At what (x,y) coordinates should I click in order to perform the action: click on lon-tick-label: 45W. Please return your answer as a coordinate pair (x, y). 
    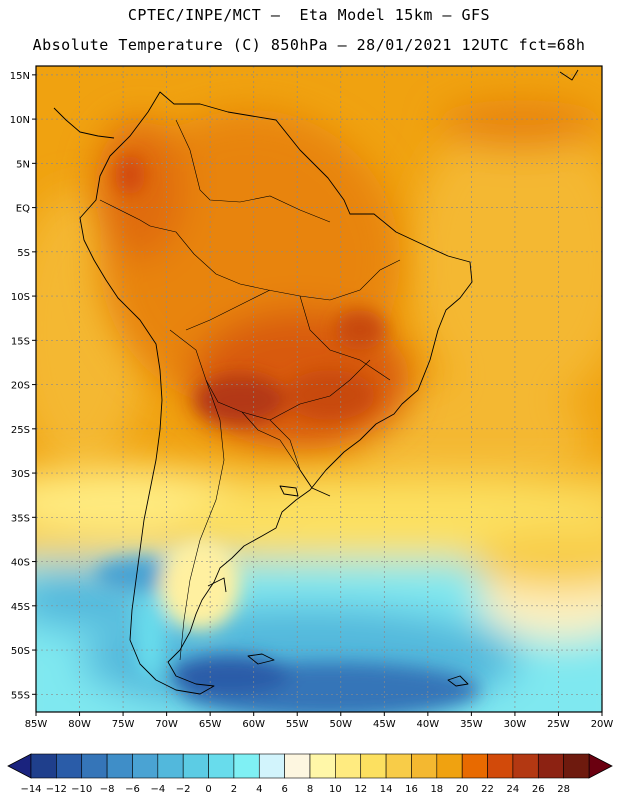
    Looking at the image, I should click on (384, 724).